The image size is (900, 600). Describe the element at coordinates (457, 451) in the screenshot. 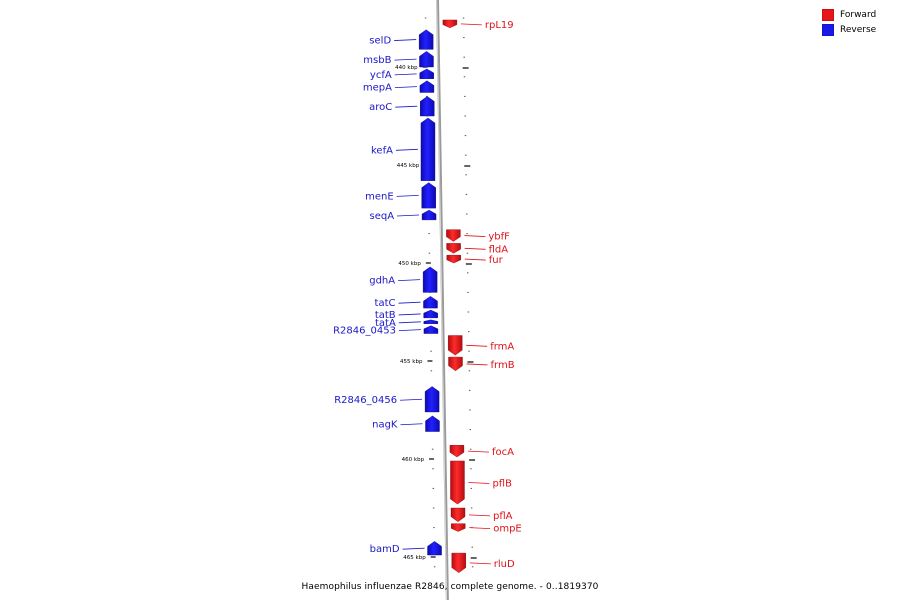

I see `forward-gene-focA` at that location.